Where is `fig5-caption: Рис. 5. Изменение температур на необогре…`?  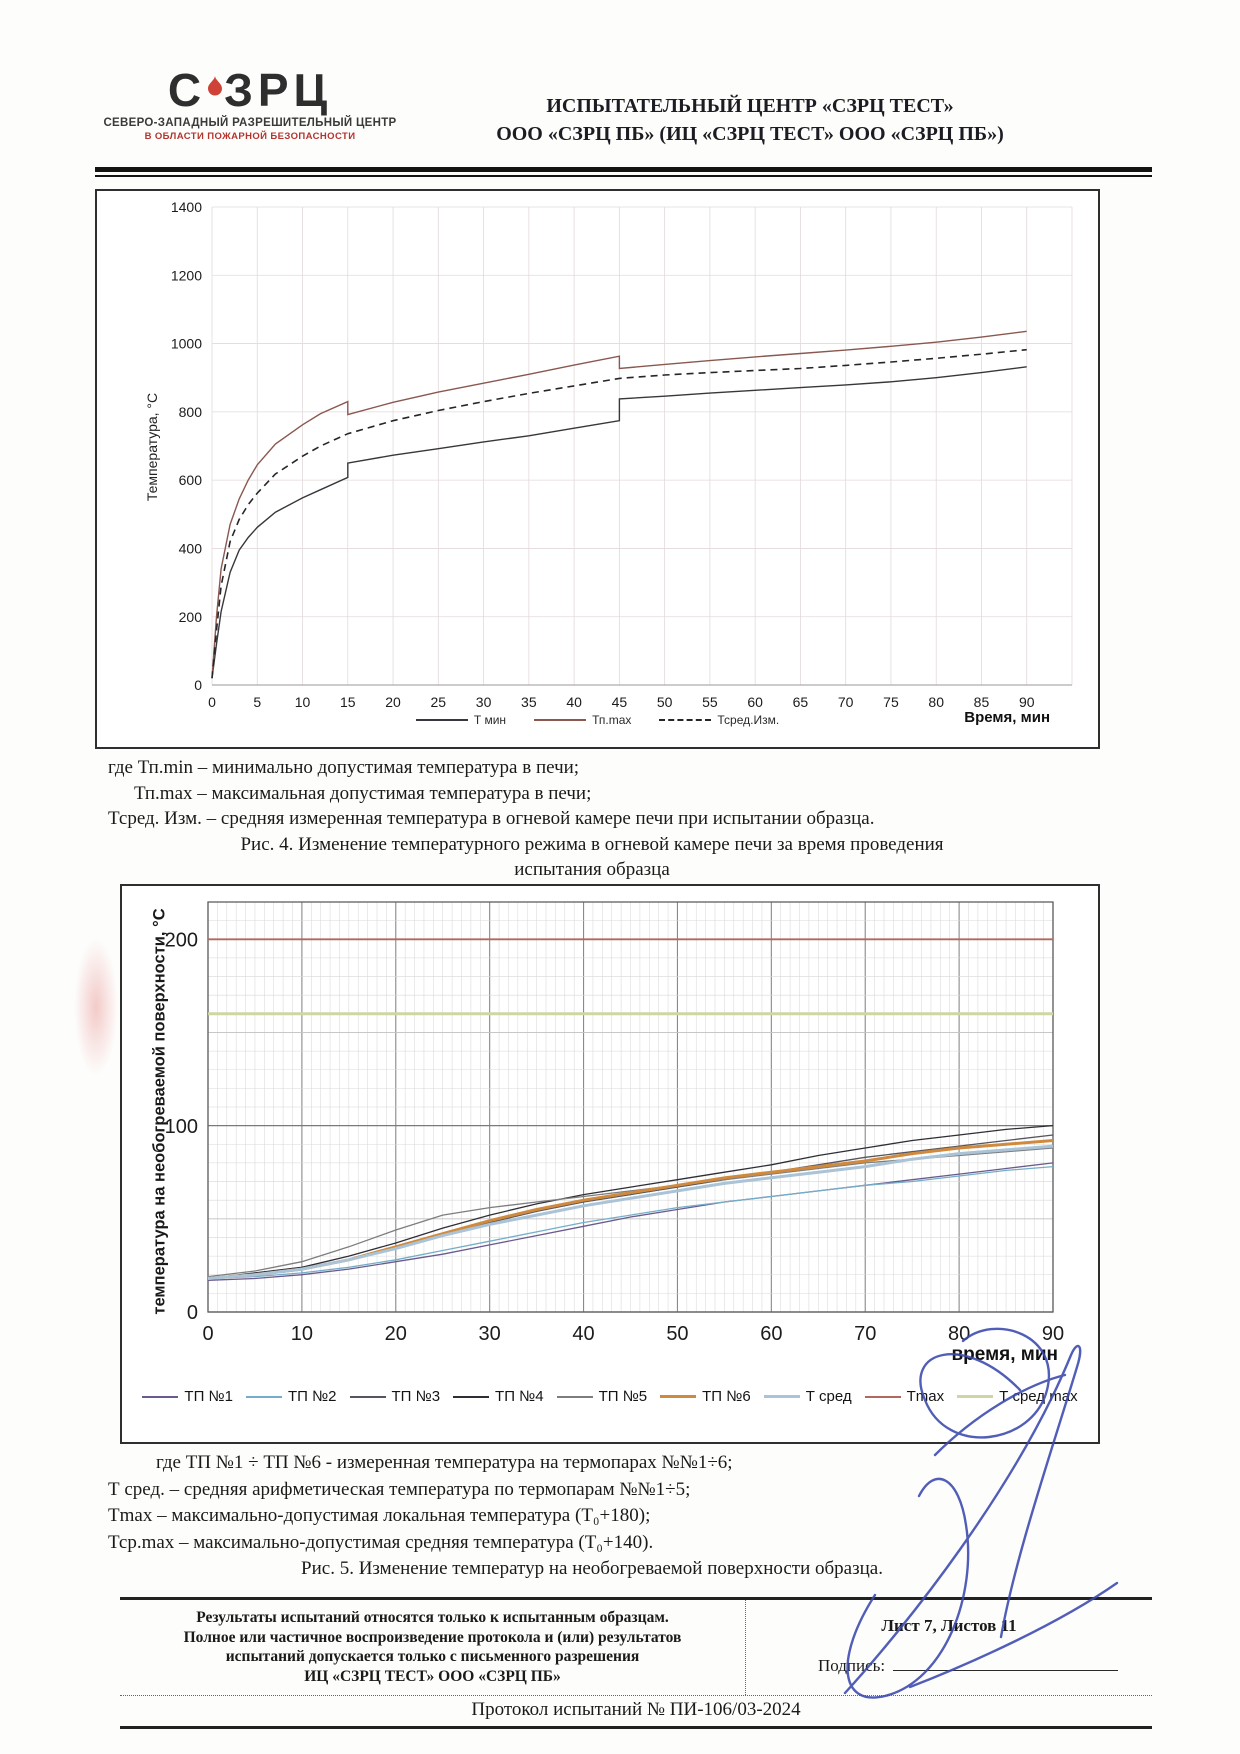
fig5-caption: Рис. 5. Изменение температур на необогре… is located at coordinates (592, 1568).